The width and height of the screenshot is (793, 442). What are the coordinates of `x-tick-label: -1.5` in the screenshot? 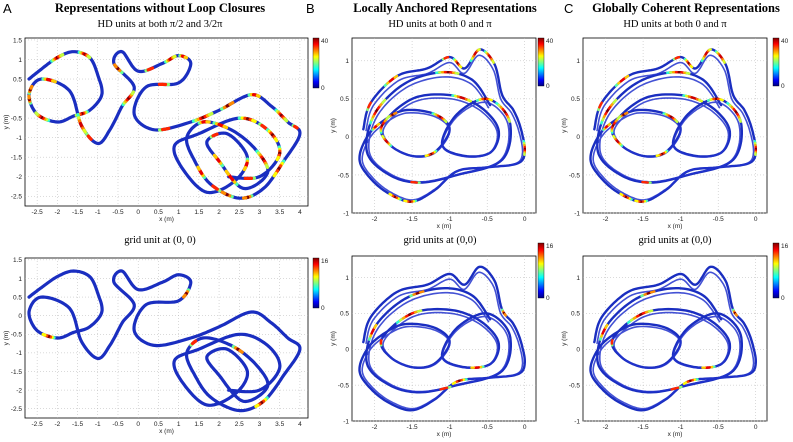 It's located at (78, 212).